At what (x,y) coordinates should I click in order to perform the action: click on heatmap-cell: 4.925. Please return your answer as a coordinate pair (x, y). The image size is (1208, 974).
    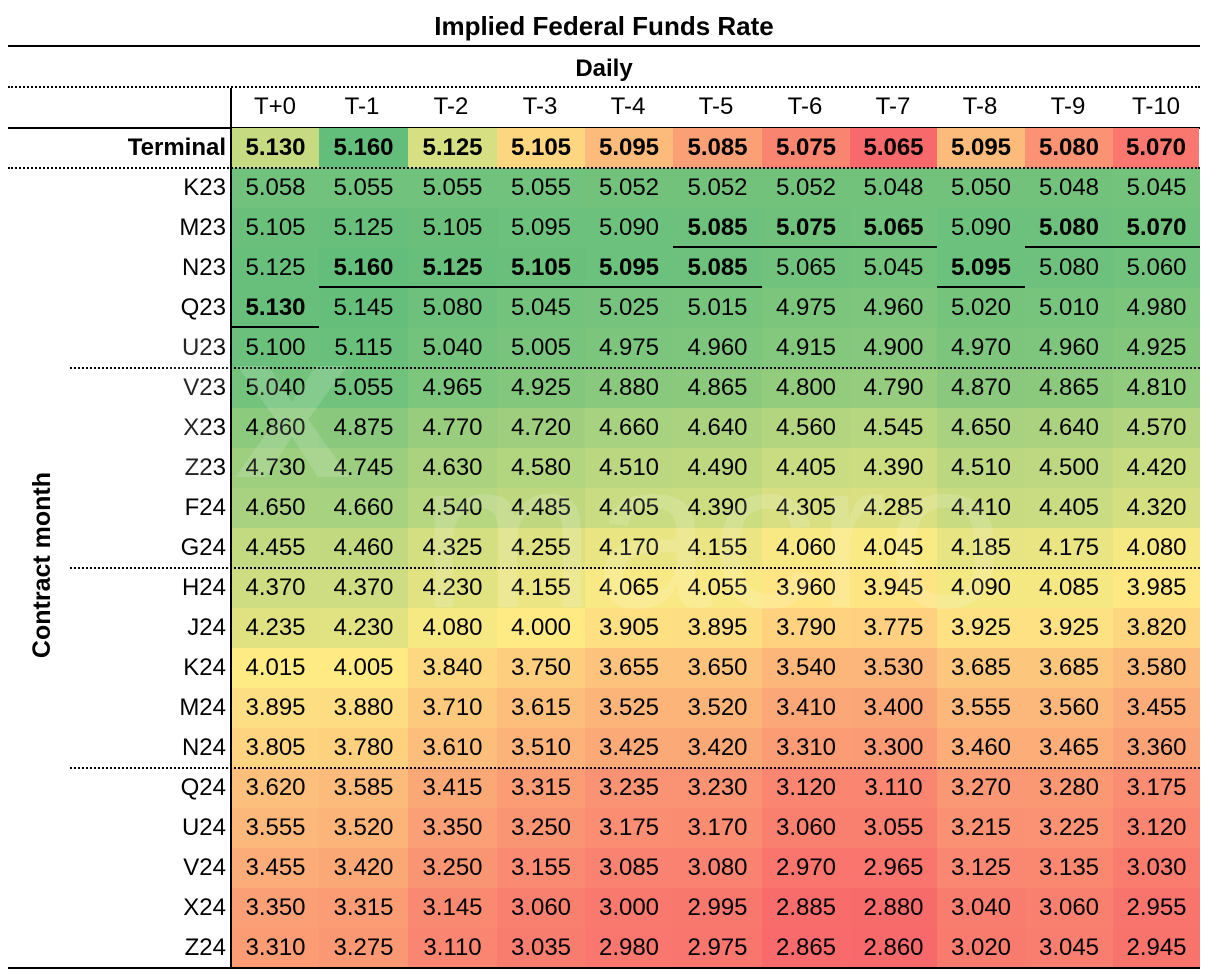
    Looking at the image, I should click on (541, 388).